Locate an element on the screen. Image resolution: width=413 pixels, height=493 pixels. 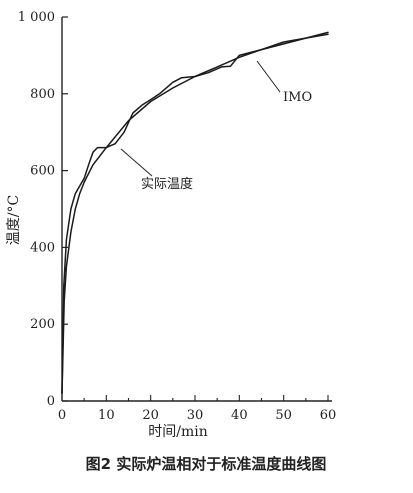
y-tick-label: 600 is located at coordinates (42, 171).